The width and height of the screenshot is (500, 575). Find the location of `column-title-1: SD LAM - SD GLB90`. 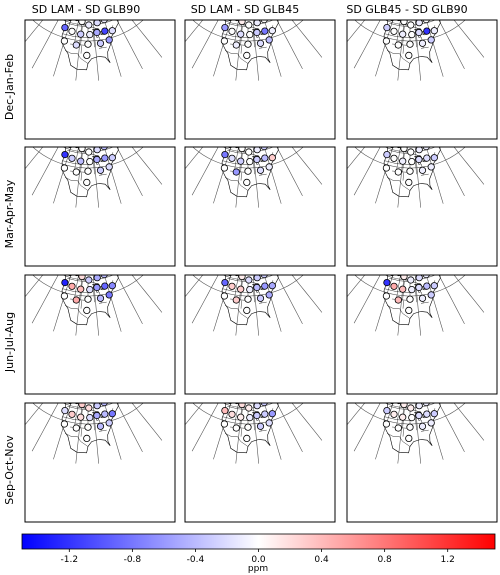

column-title-1: SD LAM - SD GLB90 is located at coordinates (86, 9).